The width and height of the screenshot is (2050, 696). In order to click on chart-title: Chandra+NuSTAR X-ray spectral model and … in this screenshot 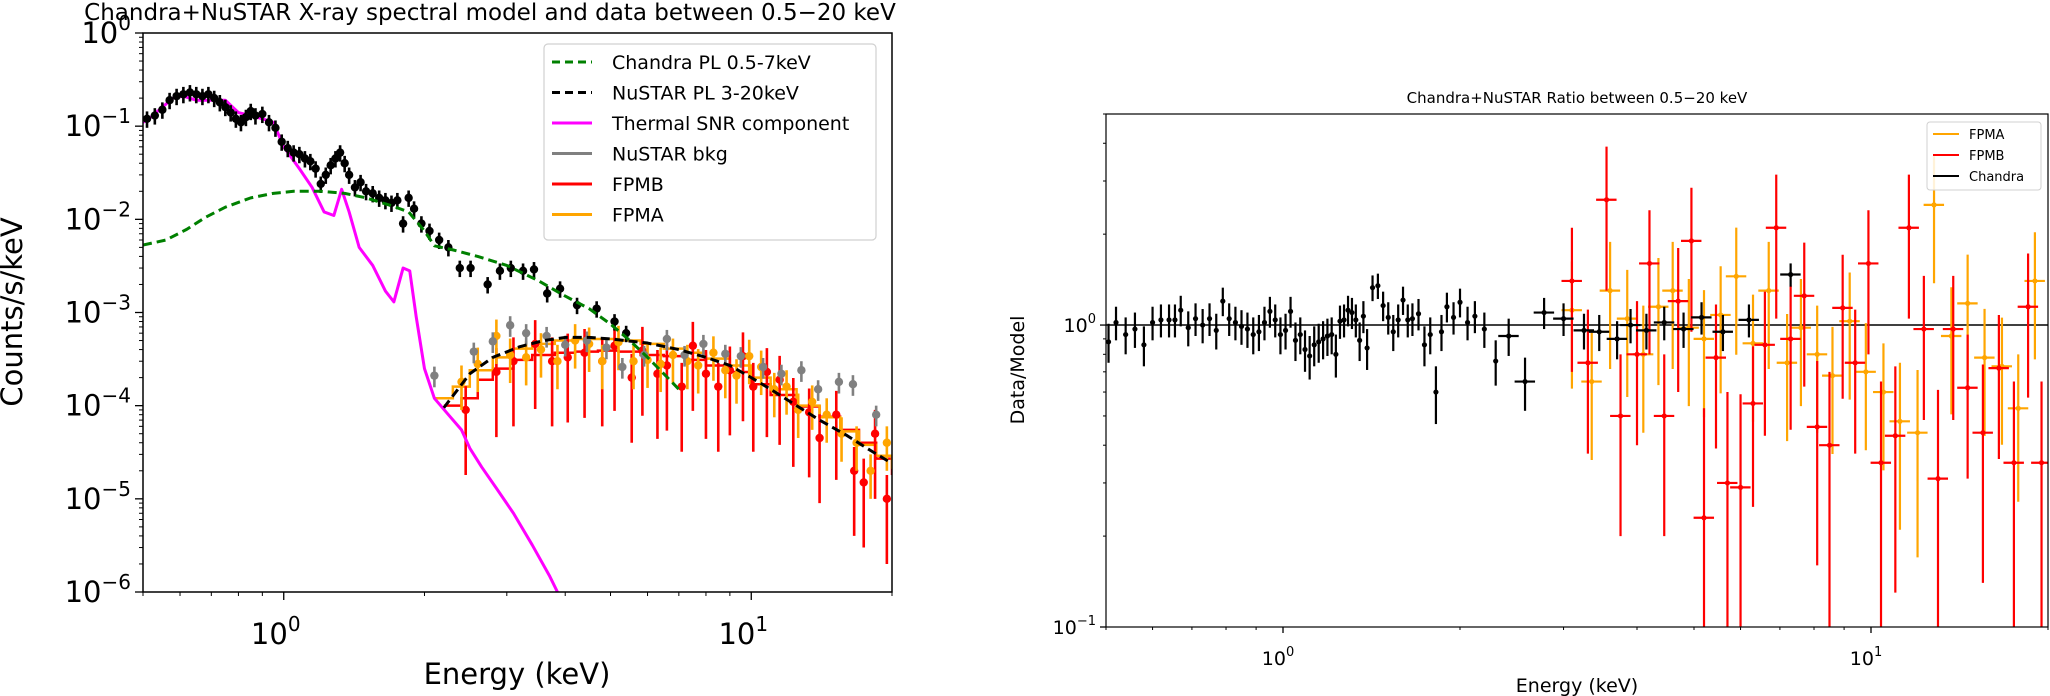, I will do `click(490, 13)`.